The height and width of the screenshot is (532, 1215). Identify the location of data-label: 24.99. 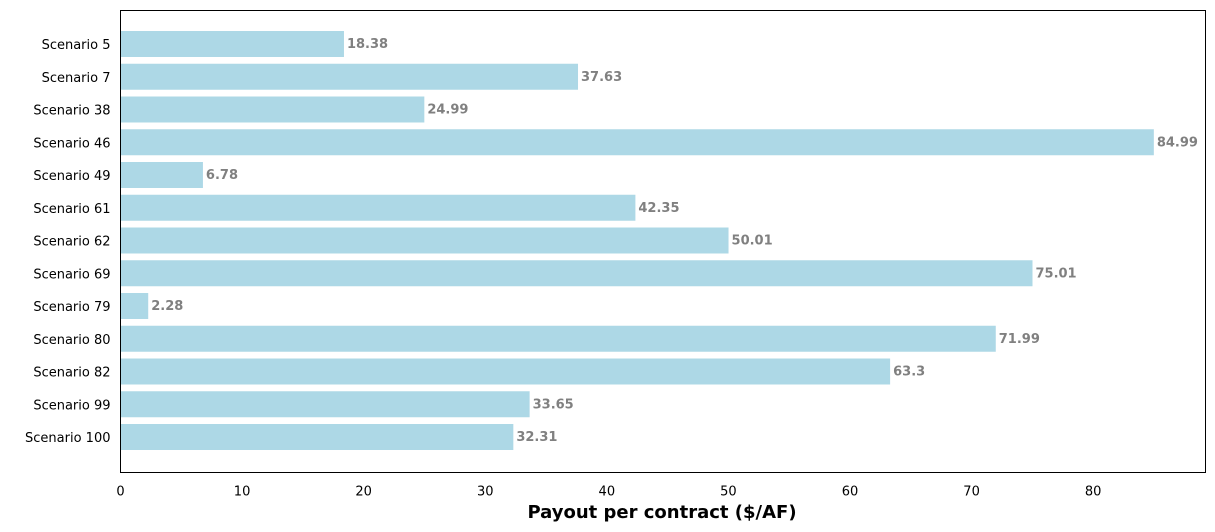
(447, 110).